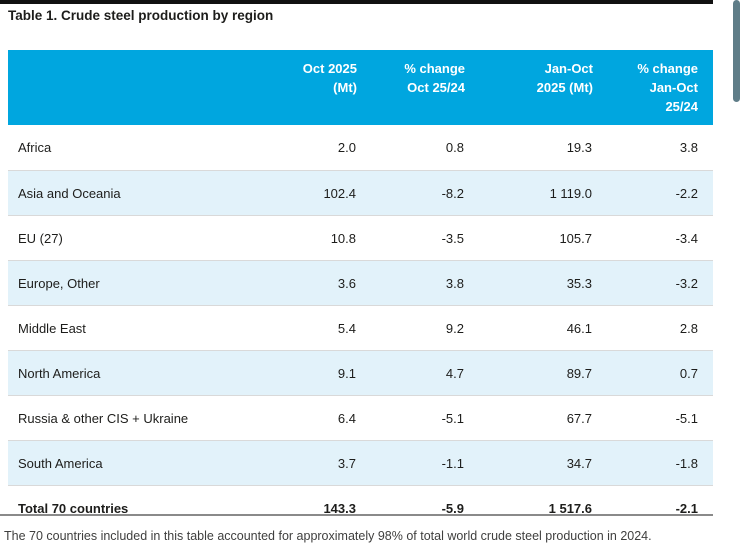 This screenshot has width=741, height=558. I want to click on value-cell: 143.3, so click(307, 507).